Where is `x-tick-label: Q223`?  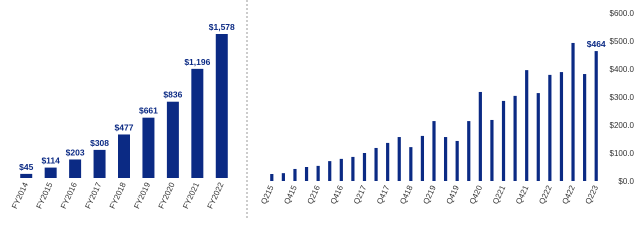 x-tick-label: Q223 is located at coordinates (592, 195).